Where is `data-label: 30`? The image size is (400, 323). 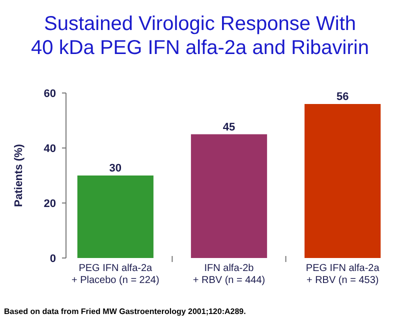 data-label: 30 is located at coordinates (115, 168).